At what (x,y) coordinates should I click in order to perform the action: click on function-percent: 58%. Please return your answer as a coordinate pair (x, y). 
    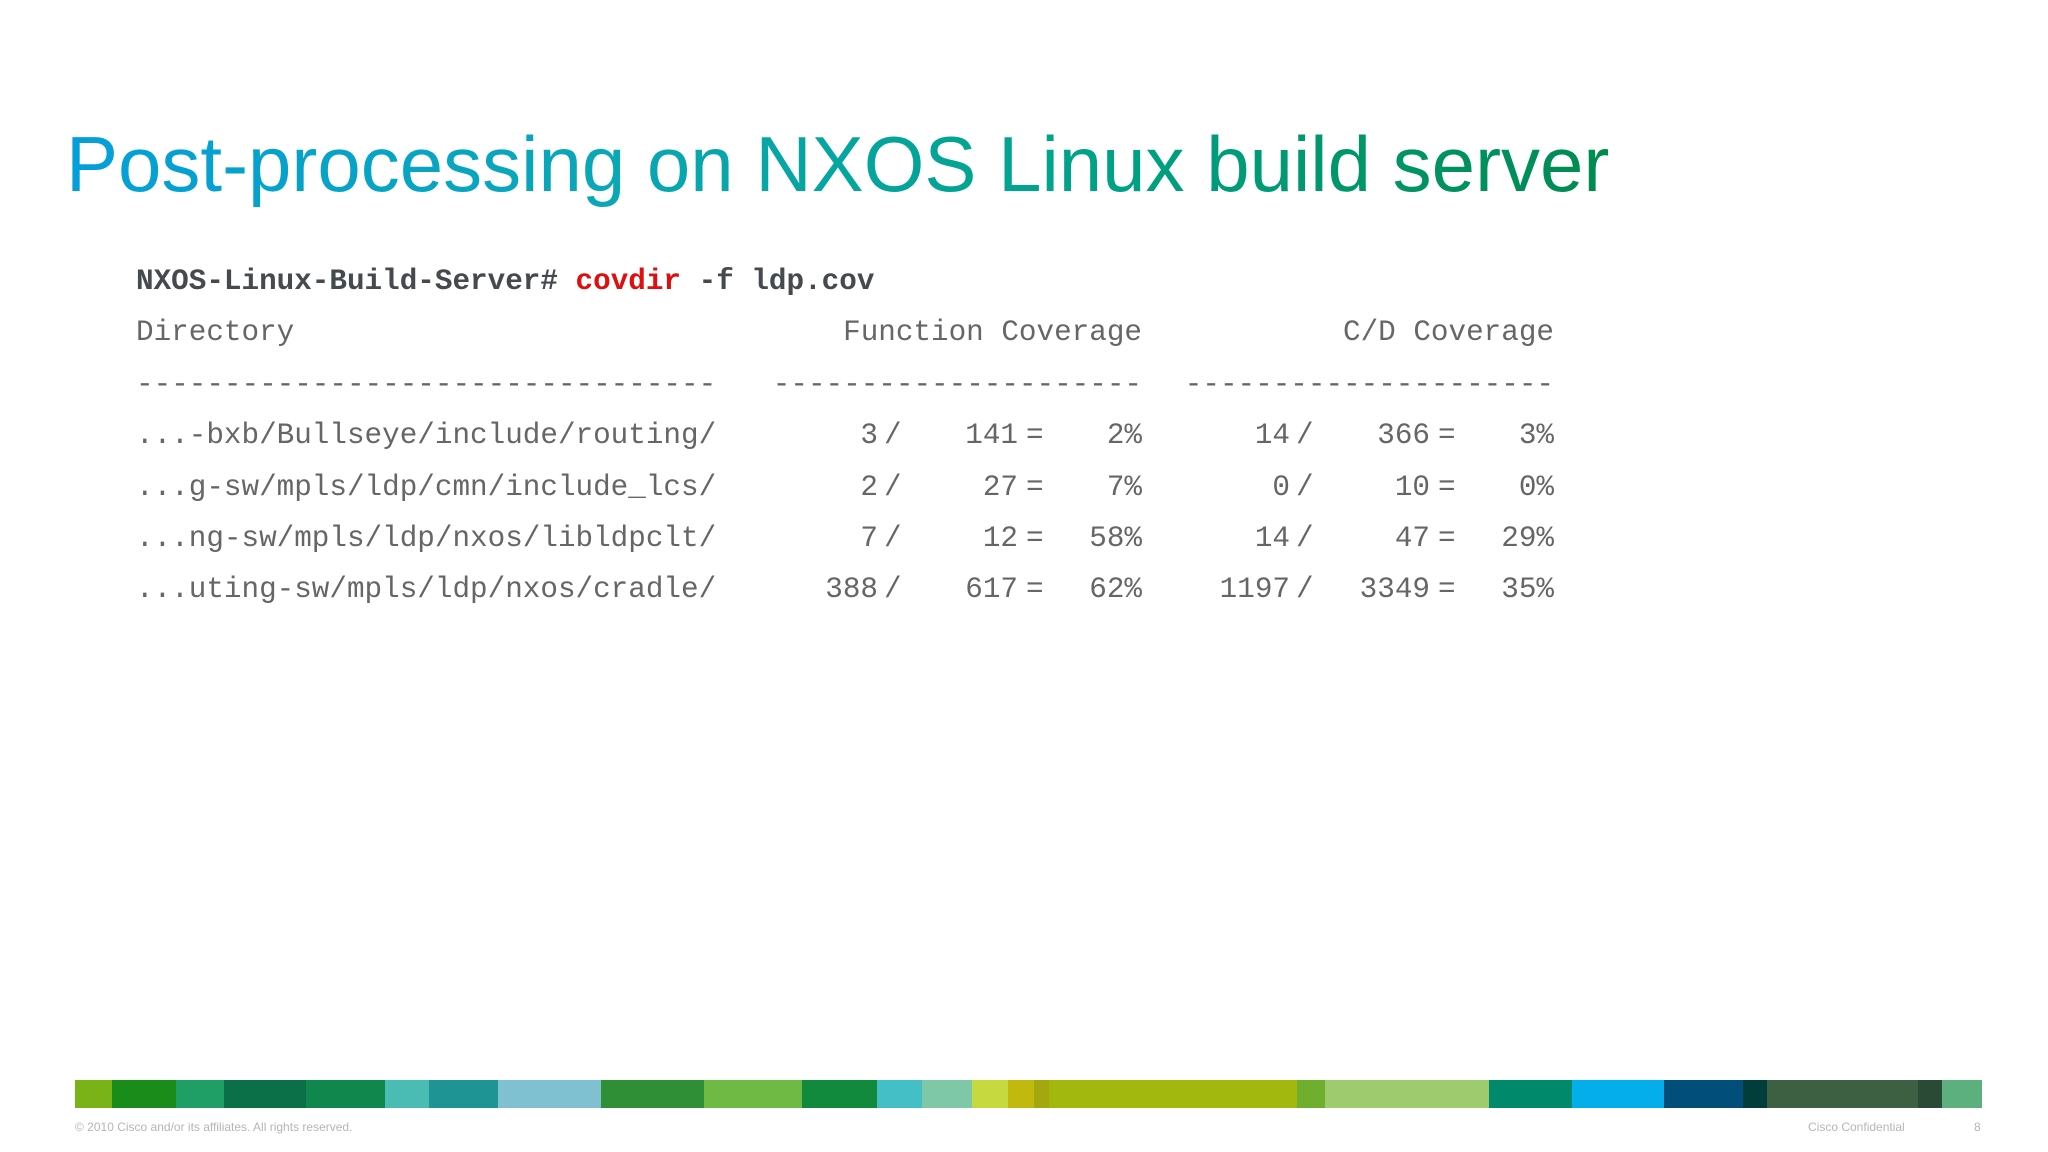
    Looking at the image, I should click on (1115, 538).